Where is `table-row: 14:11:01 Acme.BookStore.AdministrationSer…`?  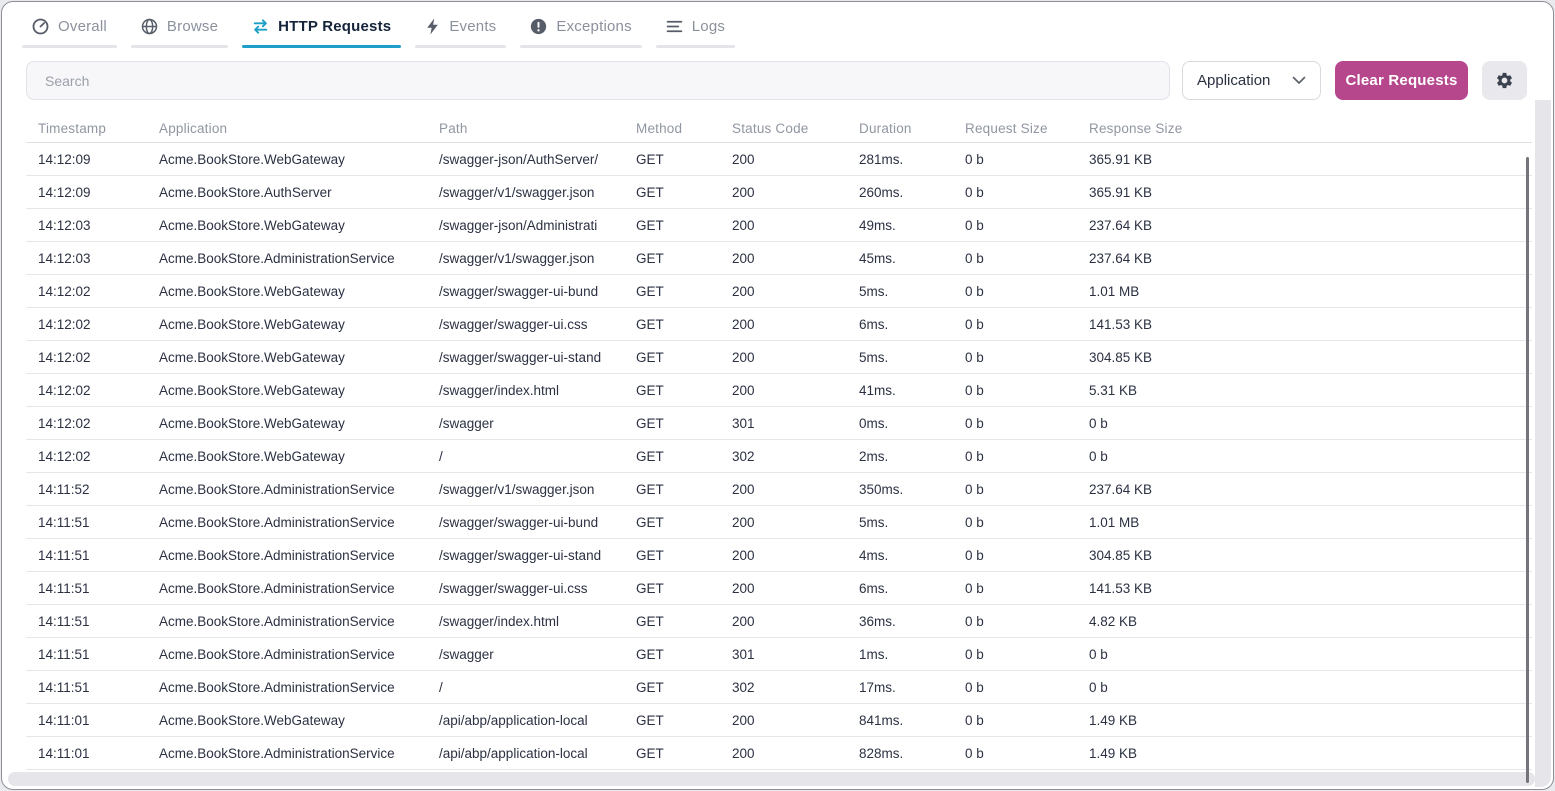 table-row: 14:11:01 Acme.BookStore.AdministrationSer… is located at coordinates (779, 753).